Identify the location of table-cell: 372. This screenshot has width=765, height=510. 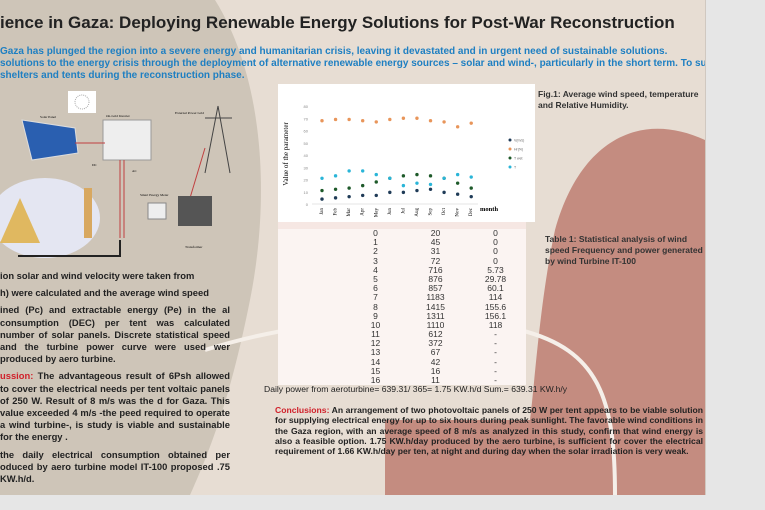
(435, 343).